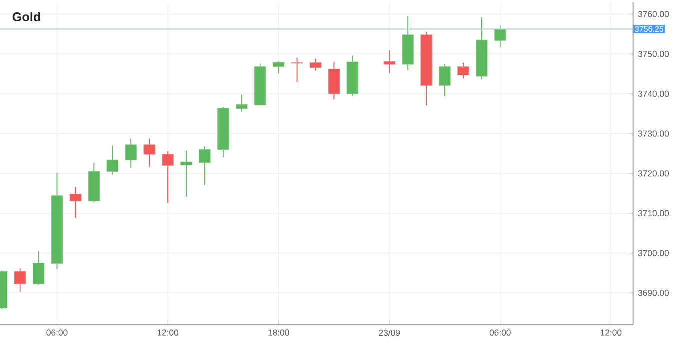 Image resolution: width=699 pixels, height=351 pixels. What do you see at coordinates (654, 293) in the screenshot?
I see `y-tick-label: 3690.00` at bounding box center [654, 293].